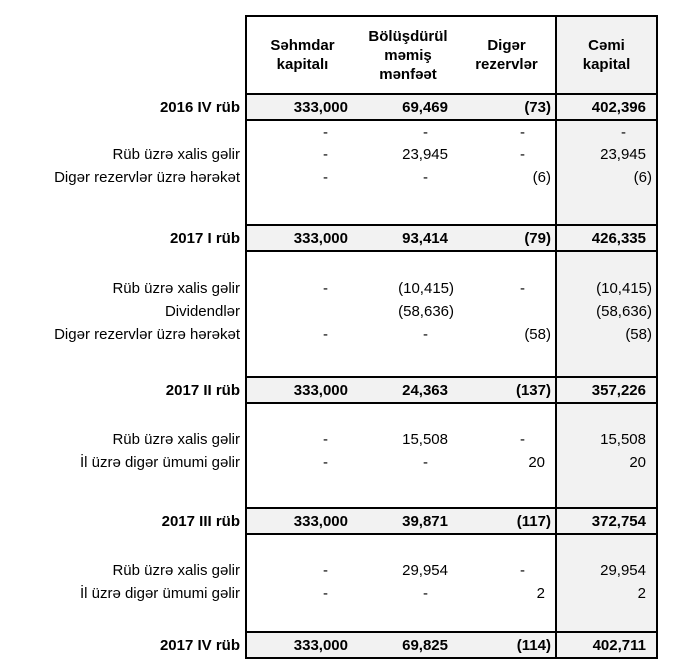 Image resolution: width=700 pixels, height=661 pixels. Describe the element at coordinates (329, 107) in the screenshot. I see `quarter-row: 2016 IV rüb 333,000 69,469 (73) 402,396` at that location.